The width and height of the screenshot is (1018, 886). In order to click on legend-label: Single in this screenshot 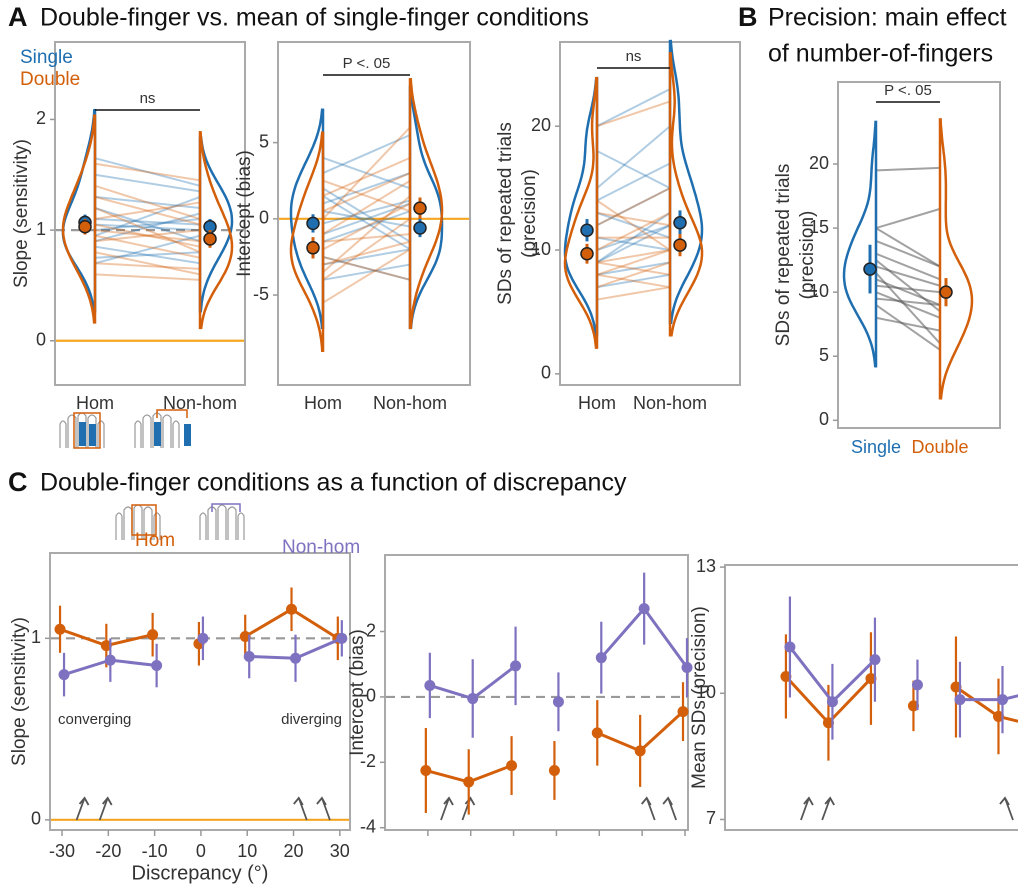, I will do `click(46, 57)`.